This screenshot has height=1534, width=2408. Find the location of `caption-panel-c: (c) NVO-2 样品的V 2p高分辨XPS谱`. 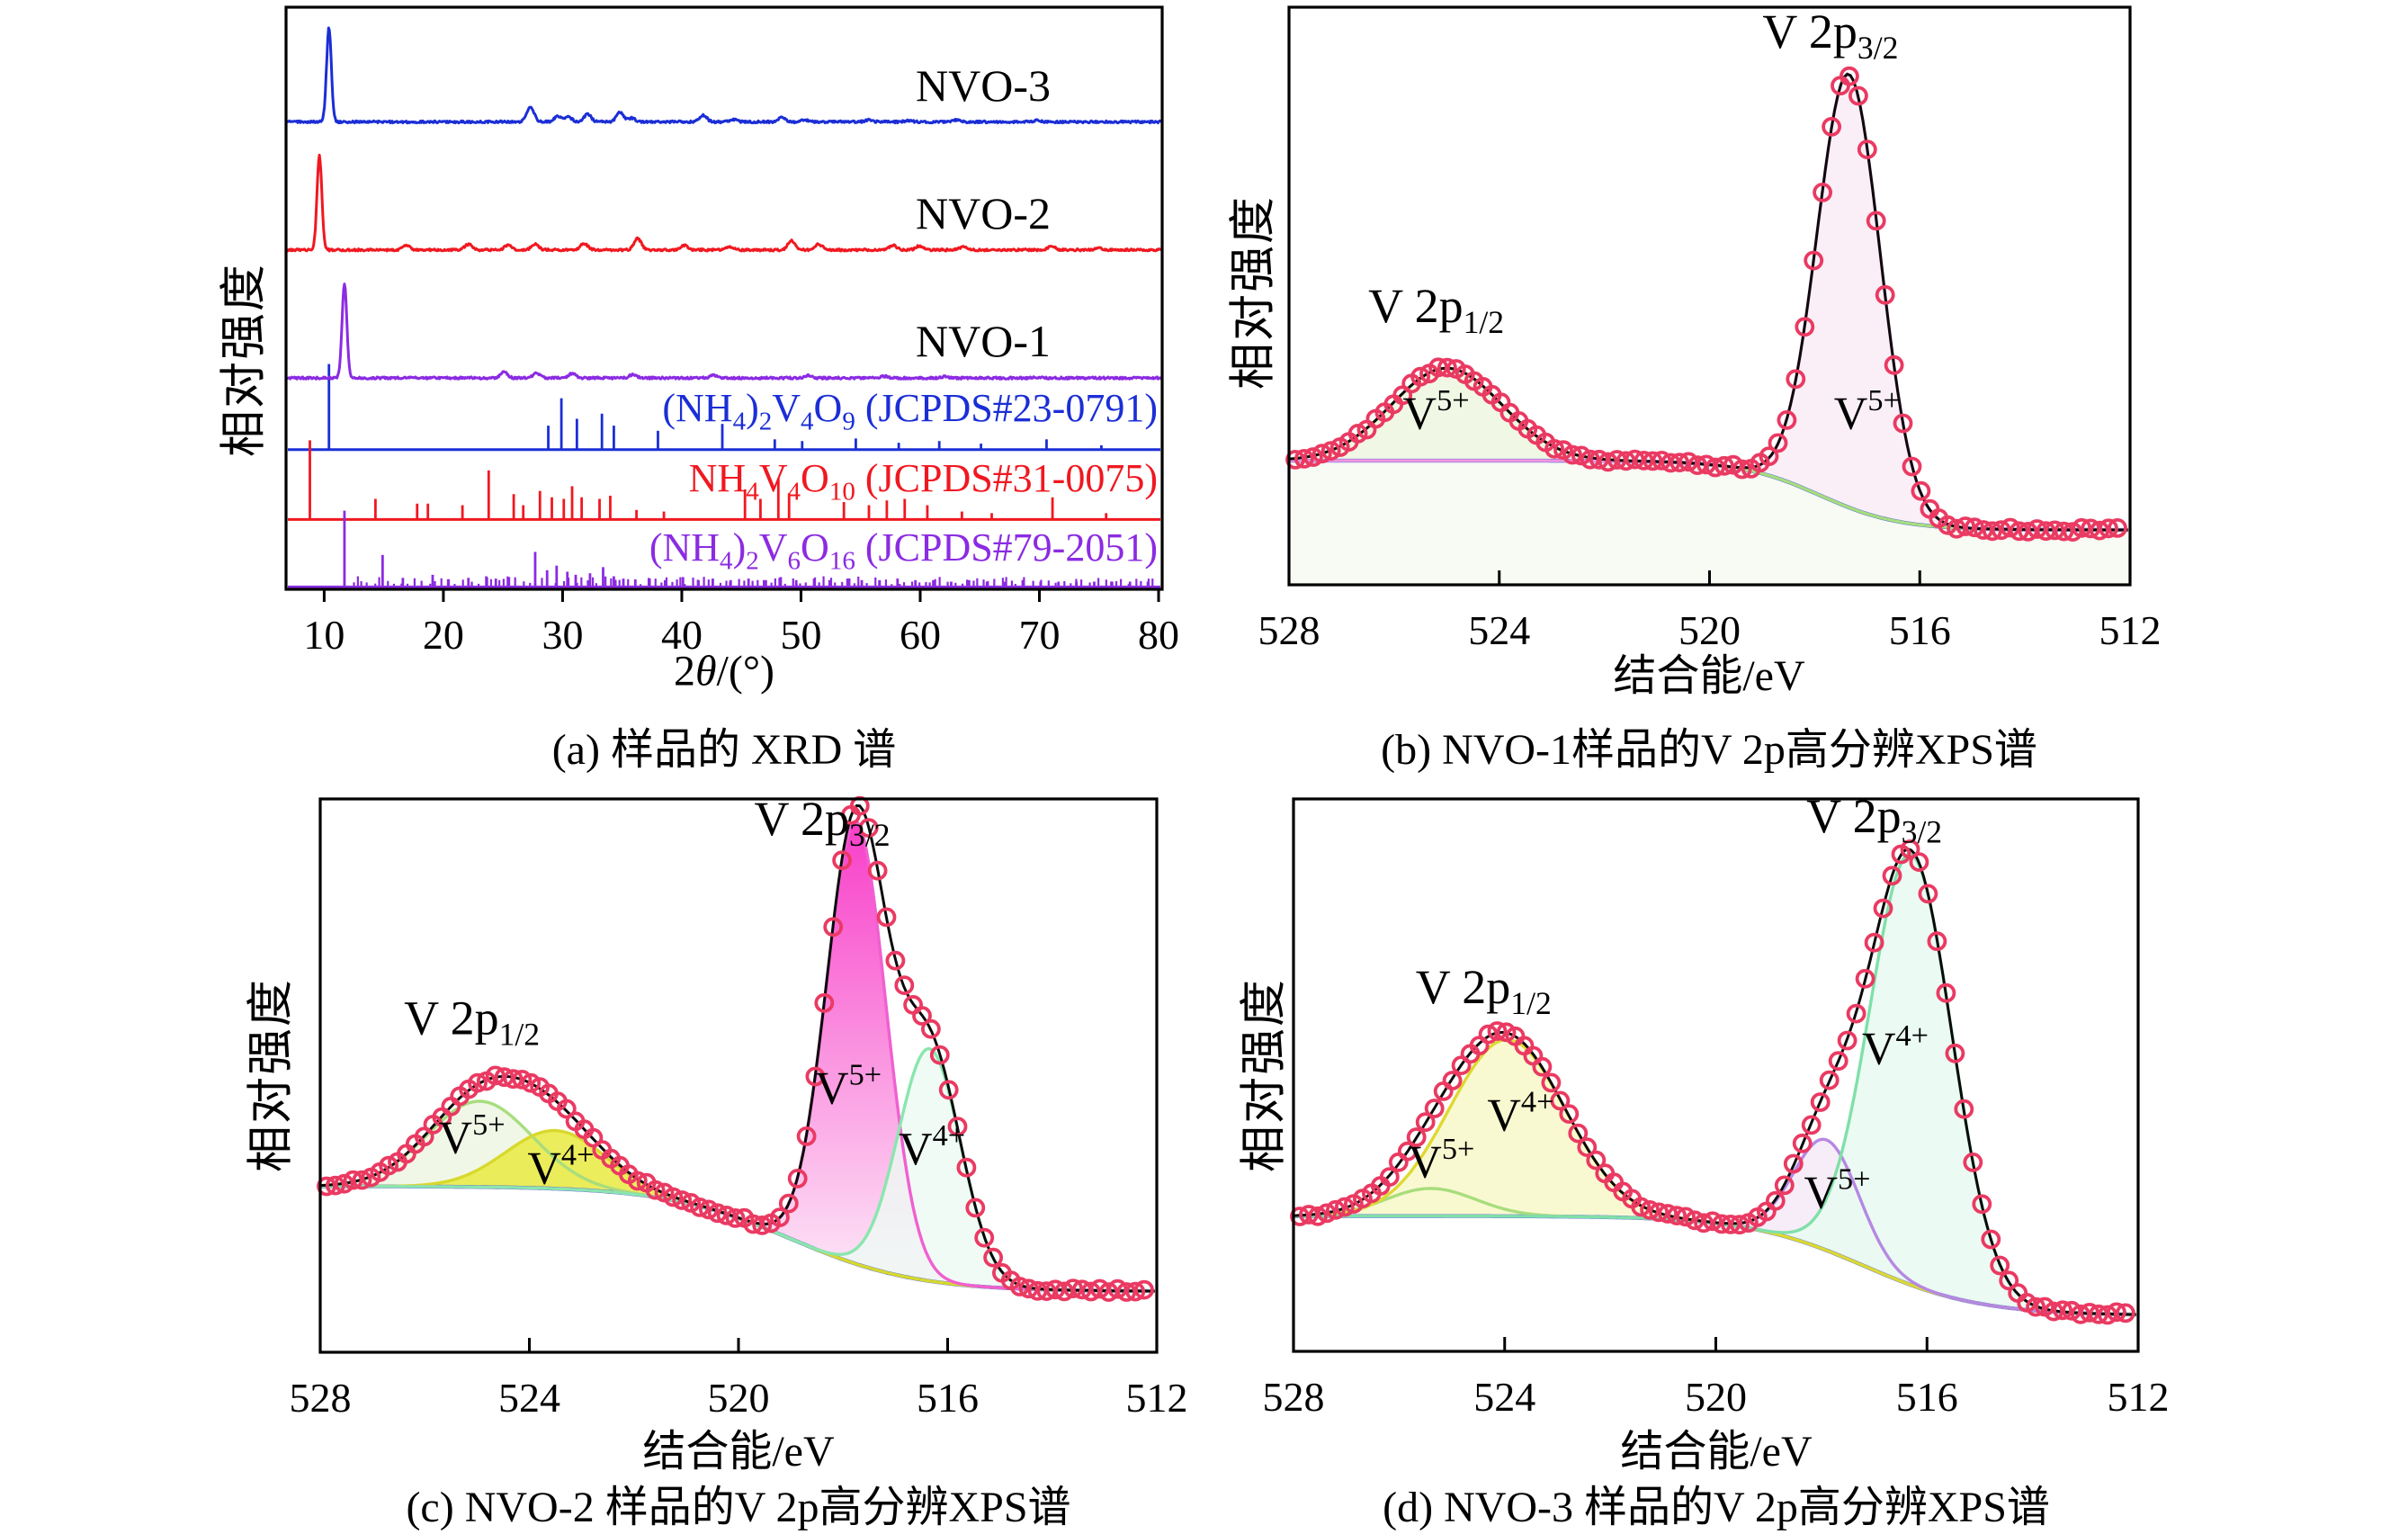

caption-panel-c: (c) NVO-2 样品的V 2p高分辨XPS谱 is located at coordinates (738, 1507).